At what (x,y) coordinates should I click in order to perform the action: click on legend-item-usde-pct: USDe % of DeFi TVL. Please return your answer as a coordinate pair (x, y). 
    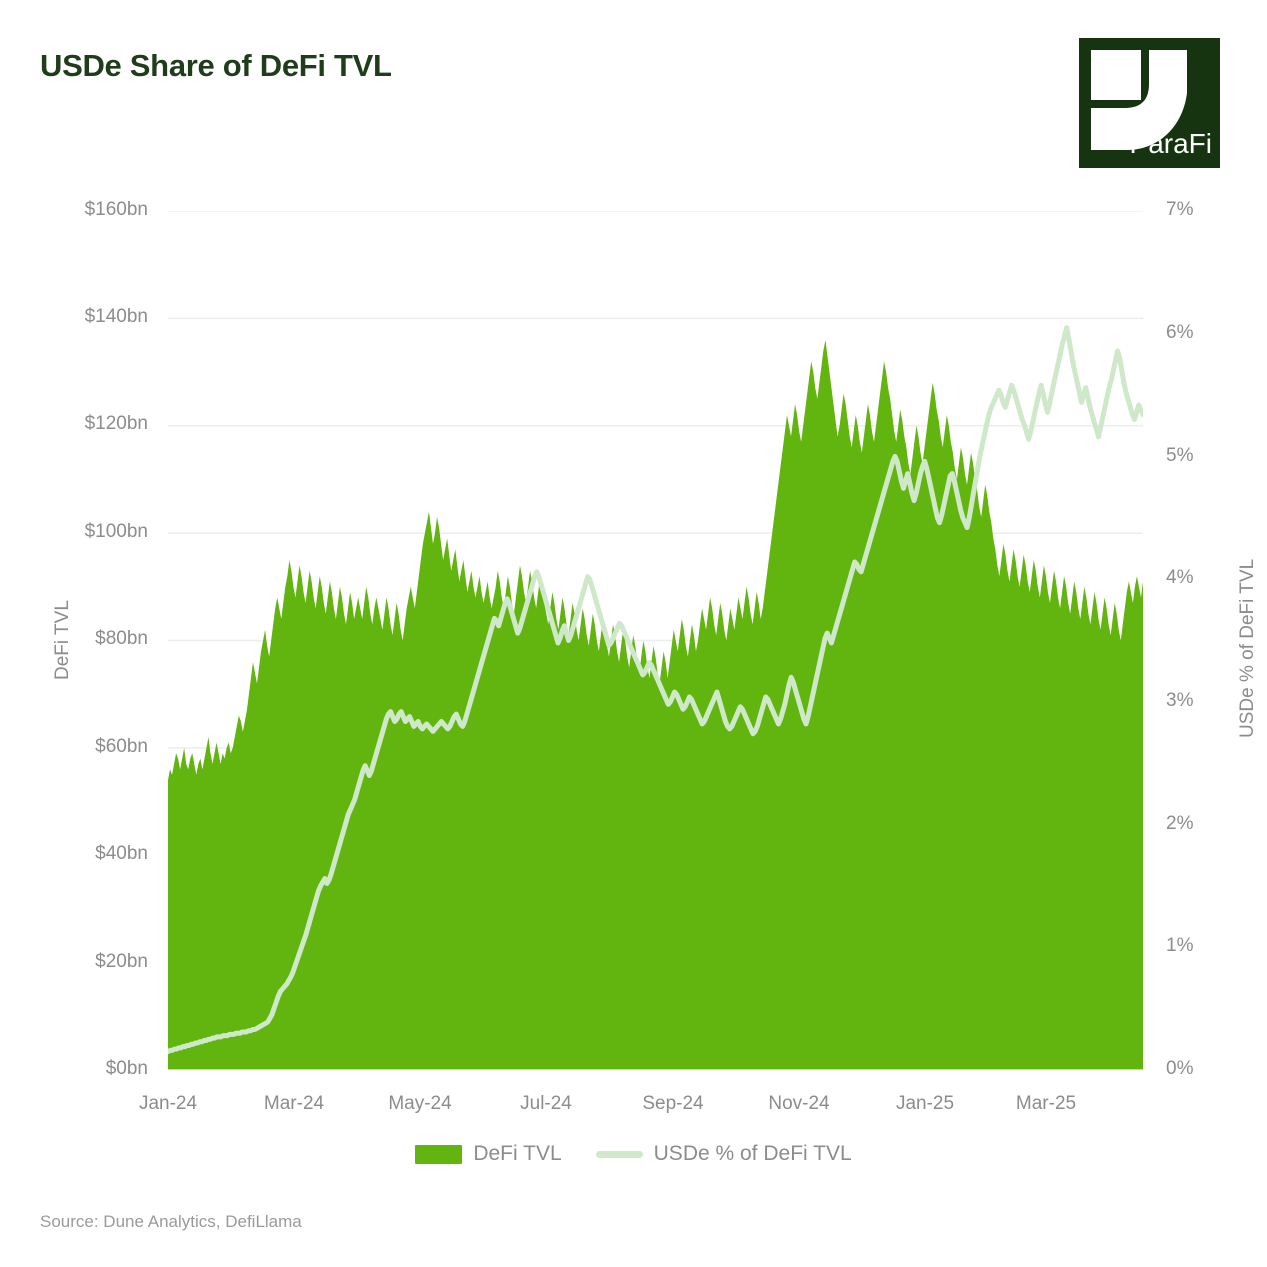
    Looking at the image, I should click on (723, 1154).